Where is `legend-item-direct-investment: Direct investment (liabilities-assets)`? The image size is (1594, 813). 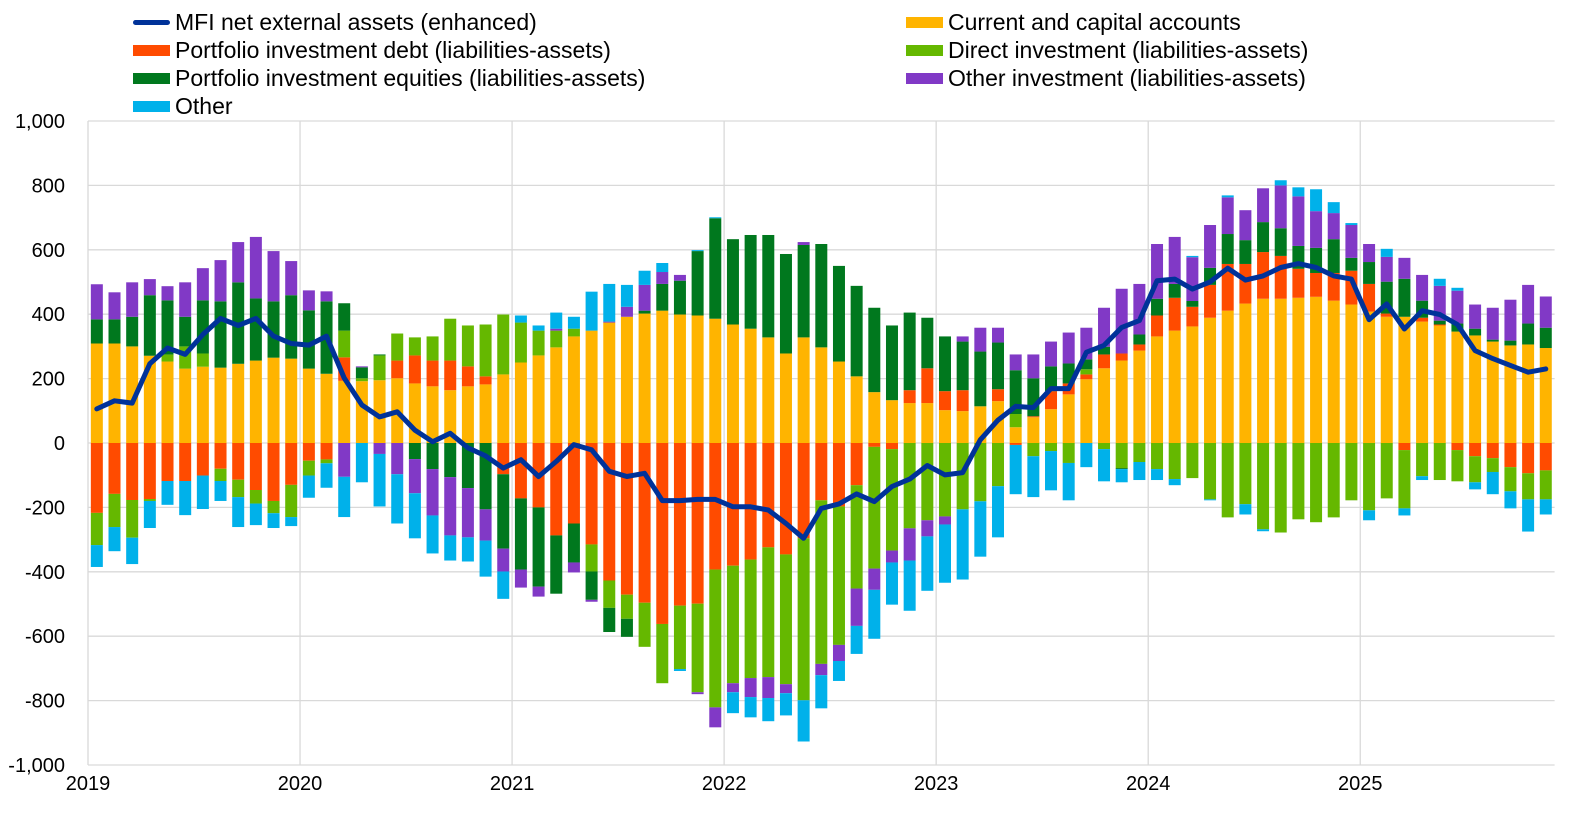 legend-item-direct-investment: Direct investment (liabilities-assets) is located at coordinates (1107, 50).